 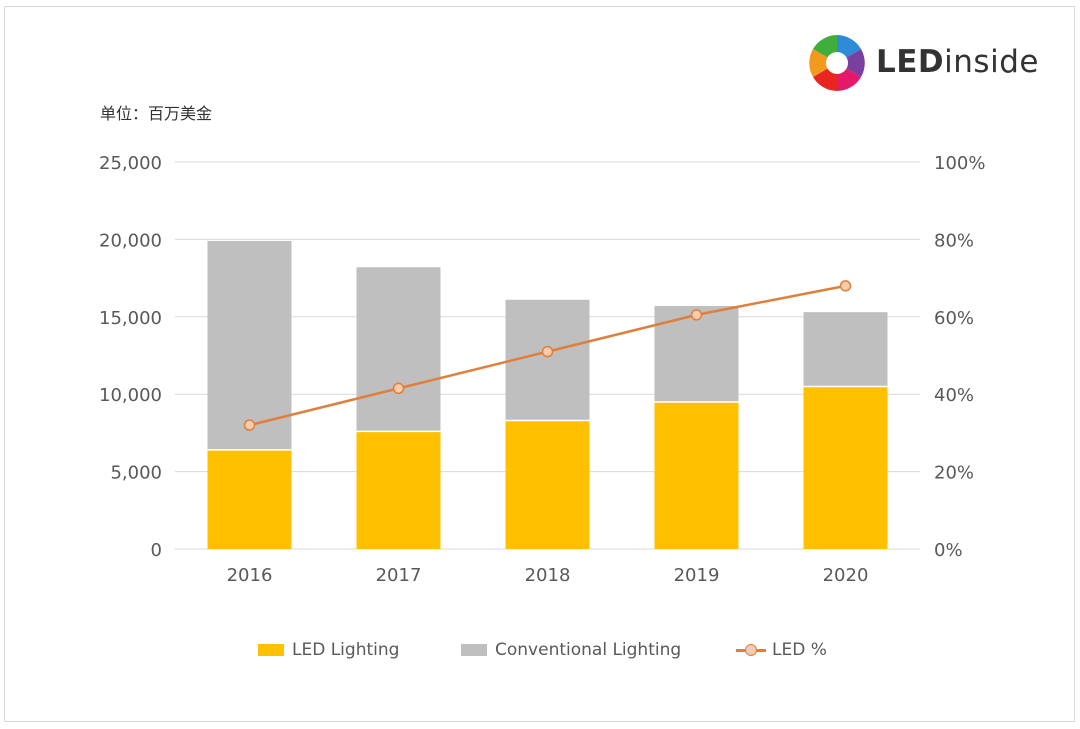 I want to click on y2-tick-label: 20%, so click(x=954, y=473).